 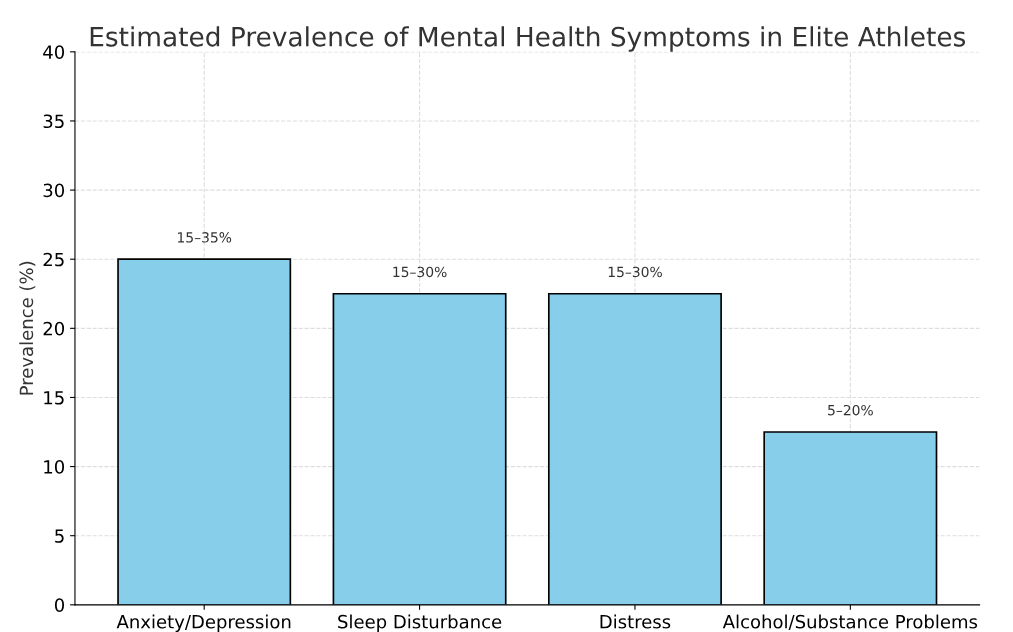 I want to click on x-tick-label: Alcohol/Substance Problems, so click(x=850, y=622).